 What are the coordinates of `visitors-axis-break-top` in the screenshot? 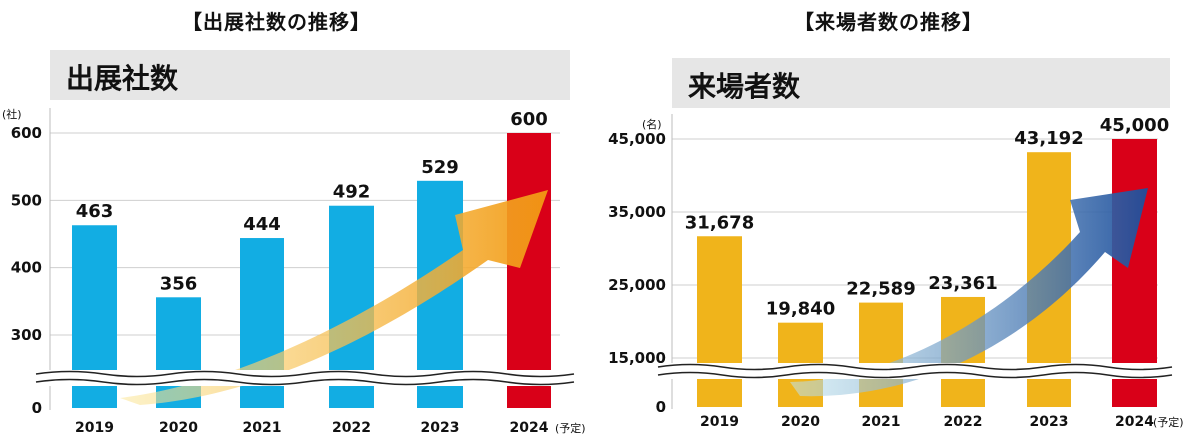 It's located at (915, 367).